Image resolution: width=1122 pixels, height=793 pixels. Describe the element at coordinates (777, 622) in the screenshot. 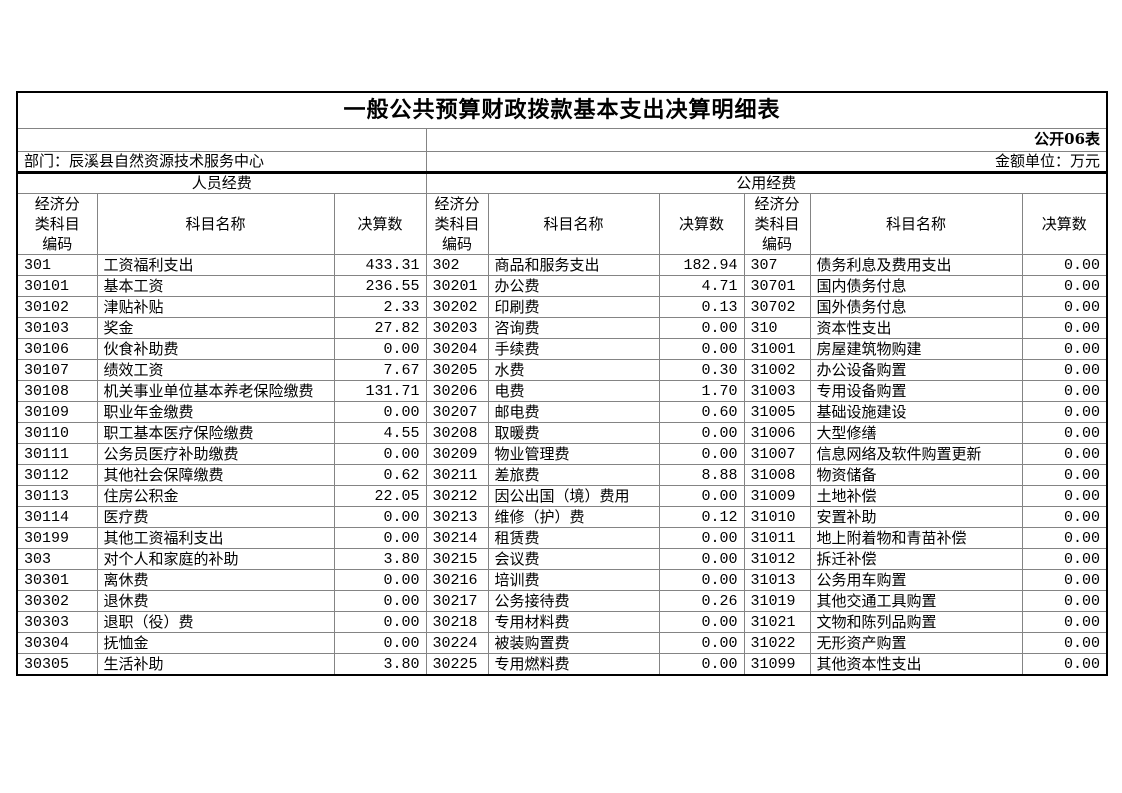

I see `subject-code-cell: 31021` at that location.